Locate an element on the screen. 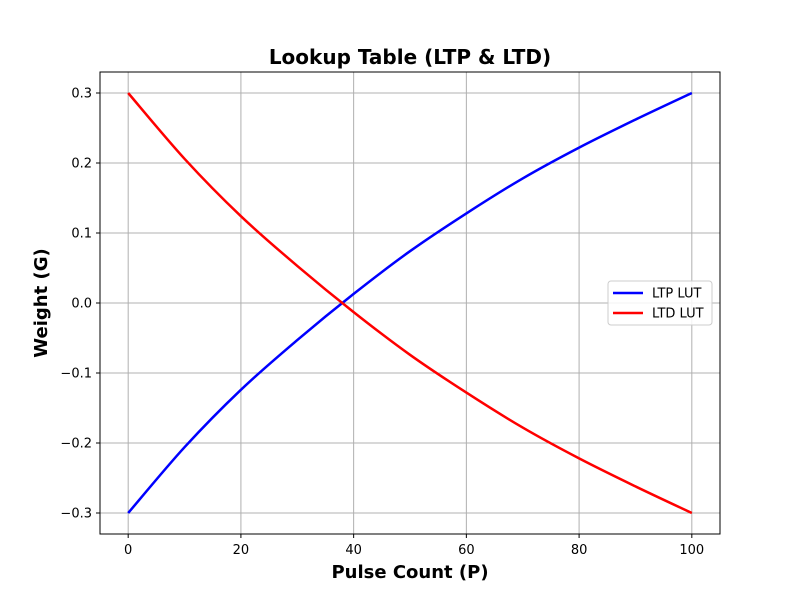 This screenshot has height=605, width=800. x-tick-label: 100 is located at coordinates (691, 550).